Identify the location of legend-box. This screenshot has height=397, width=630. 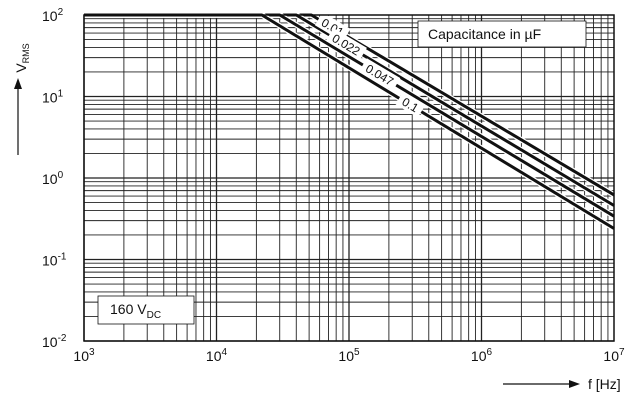
(502, 34).